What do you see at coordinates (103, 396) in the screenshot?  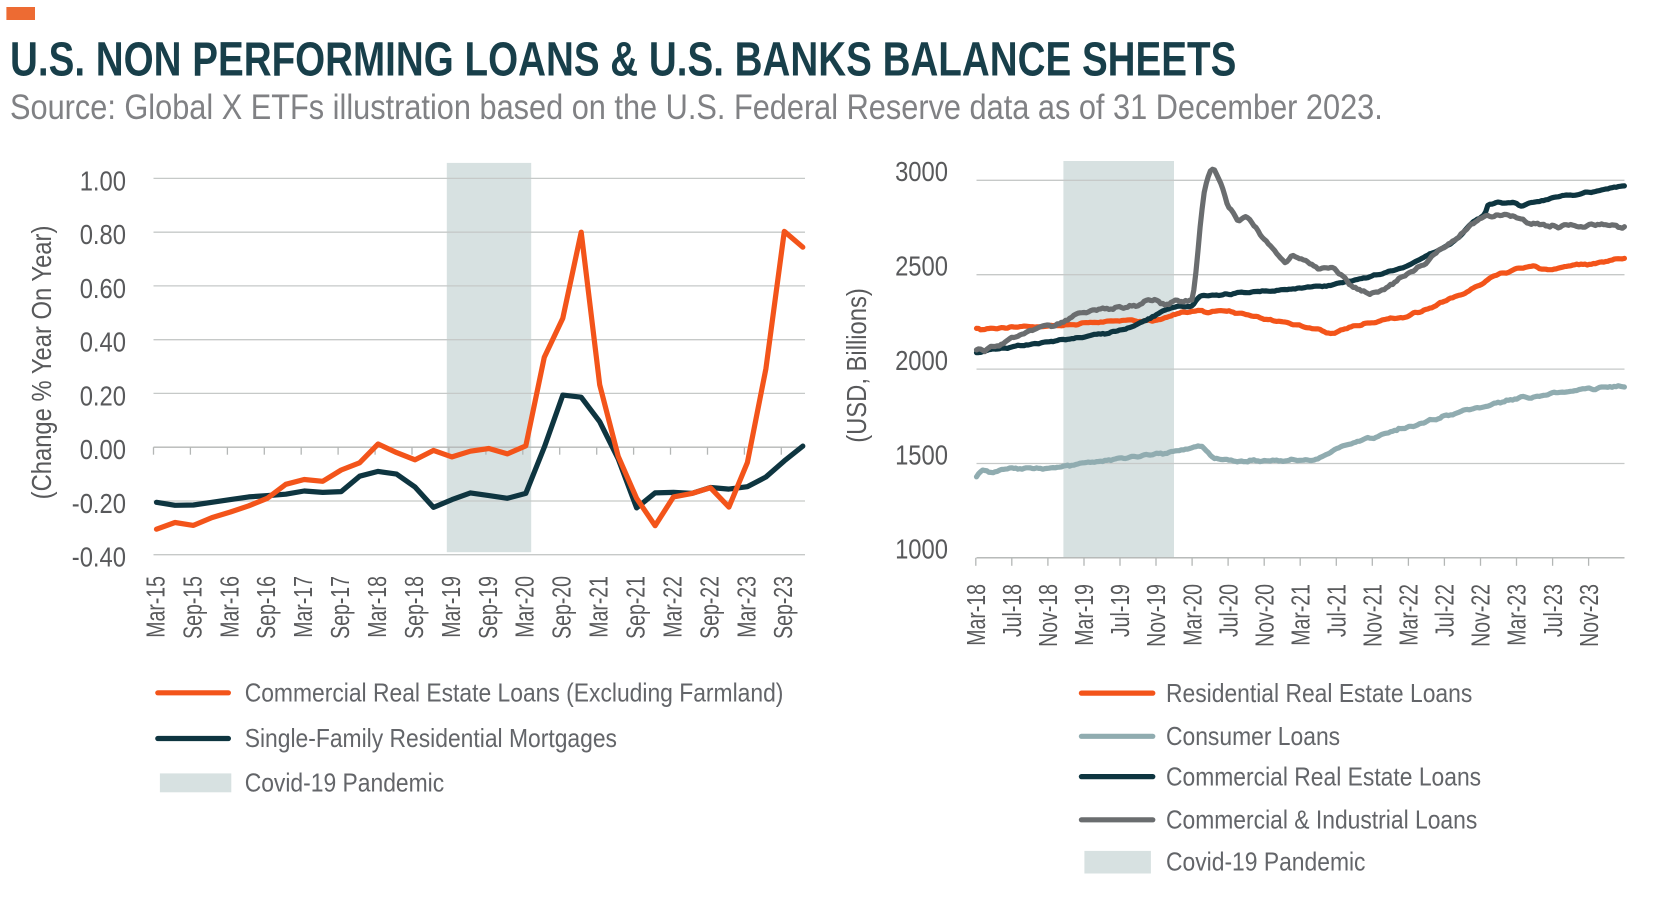 I see `svg-text: 0.20` at bounding box center [103, 396].